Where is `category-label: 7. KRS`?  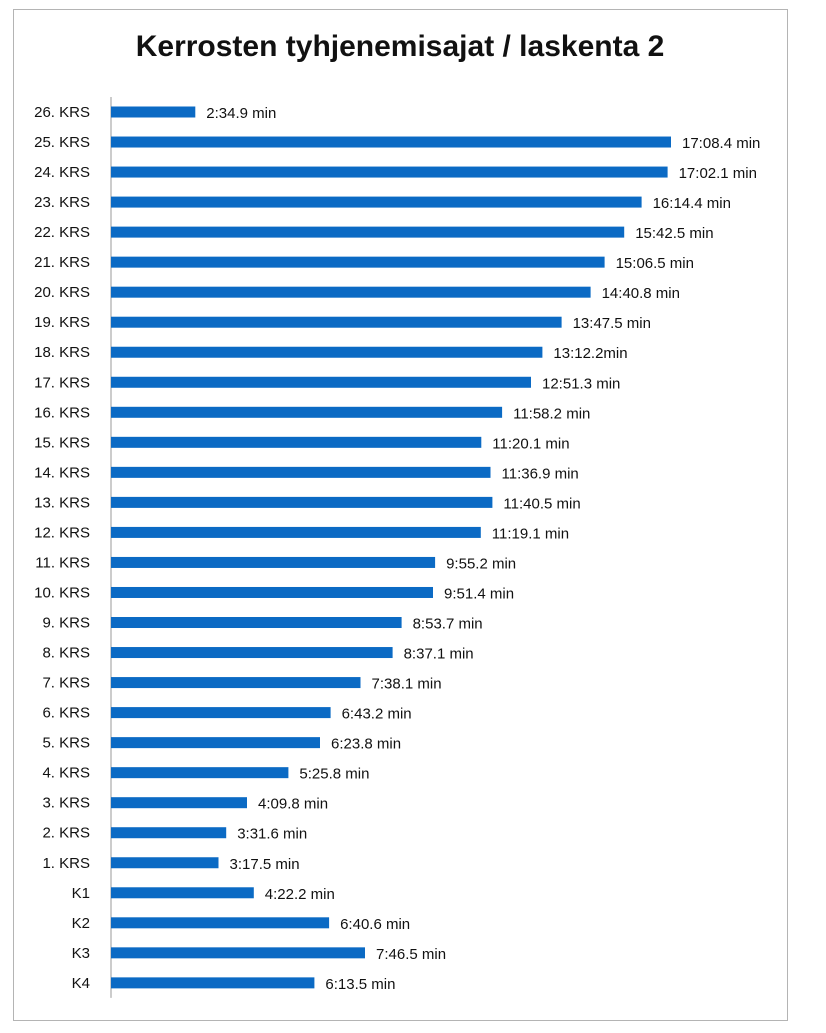
category-label: 7. KRS is located at coordinates (66, 683).